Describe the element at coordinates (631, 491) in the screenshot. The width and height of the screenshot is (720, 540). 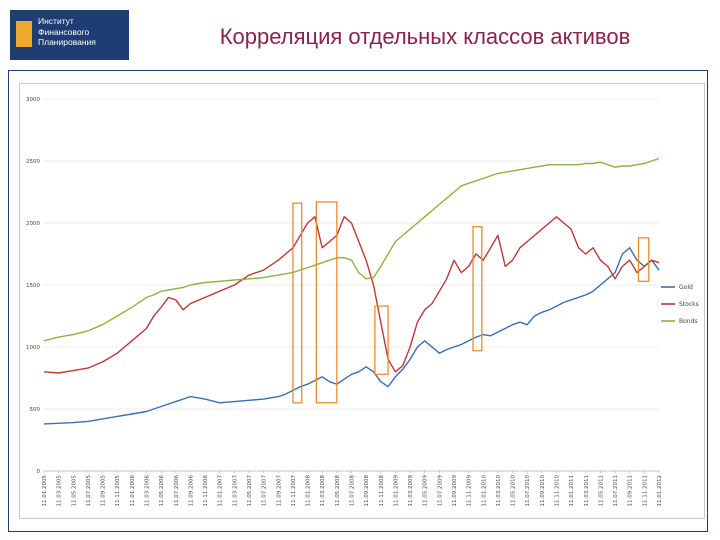
I see `x-tick-label: 11.09.2011` at that location.